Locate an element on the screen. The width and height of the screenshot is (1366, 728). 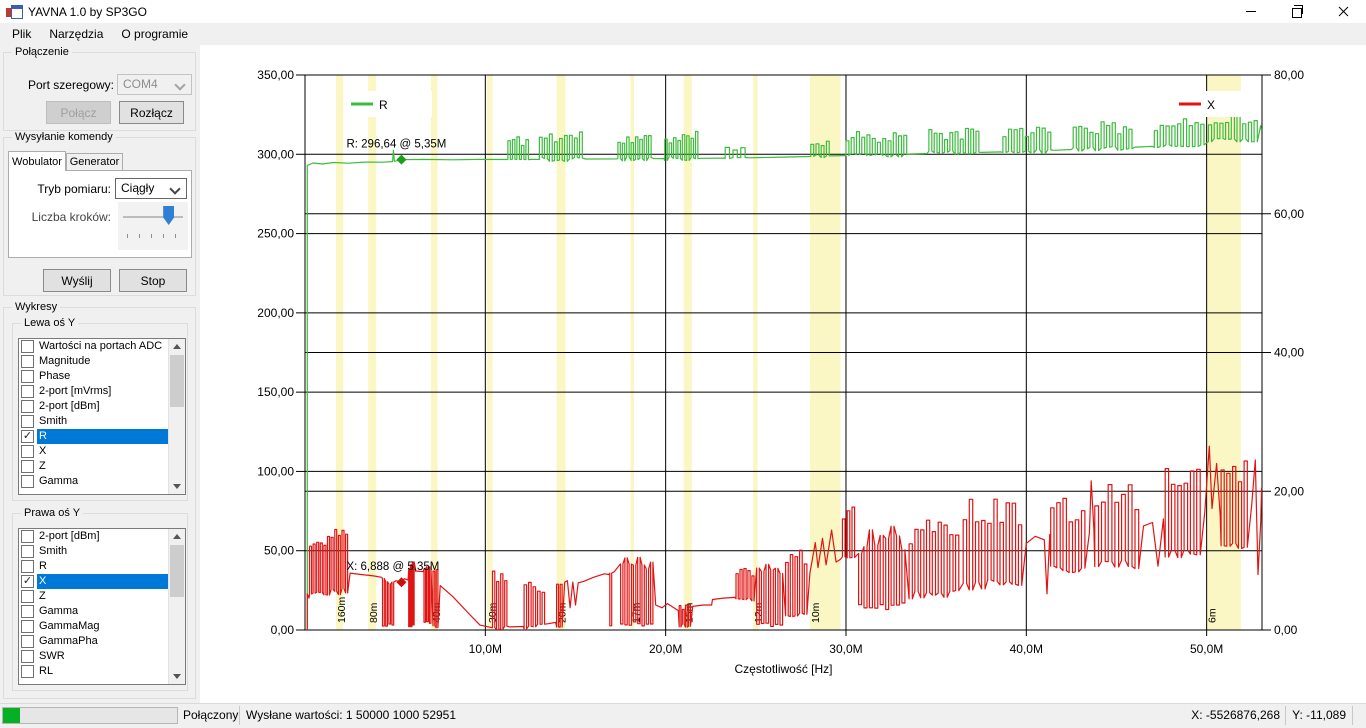
left-axis-tick-label: 200,00 is located at coordinates (275, 313).